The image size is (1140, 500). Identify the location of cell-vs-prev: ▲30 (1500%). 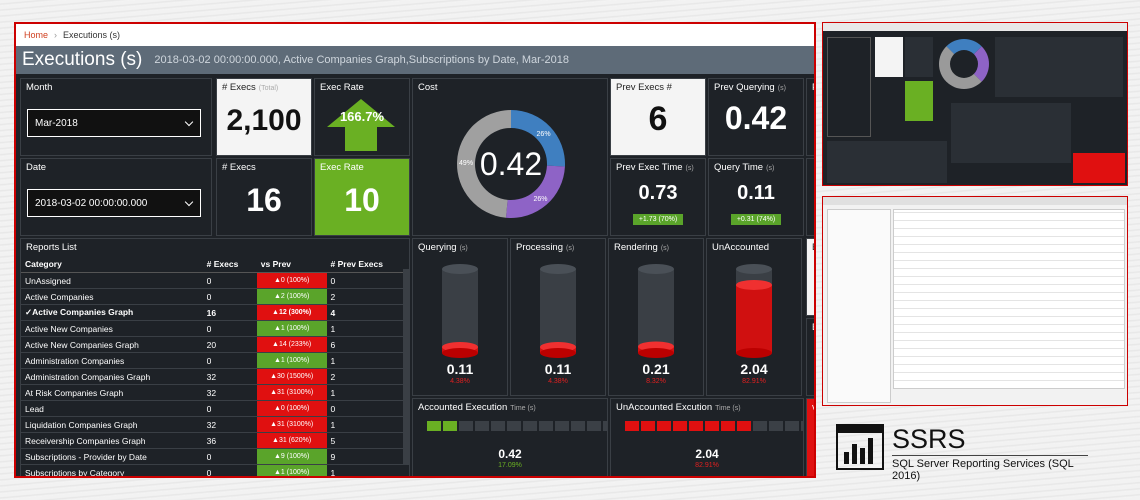
(291, 376).